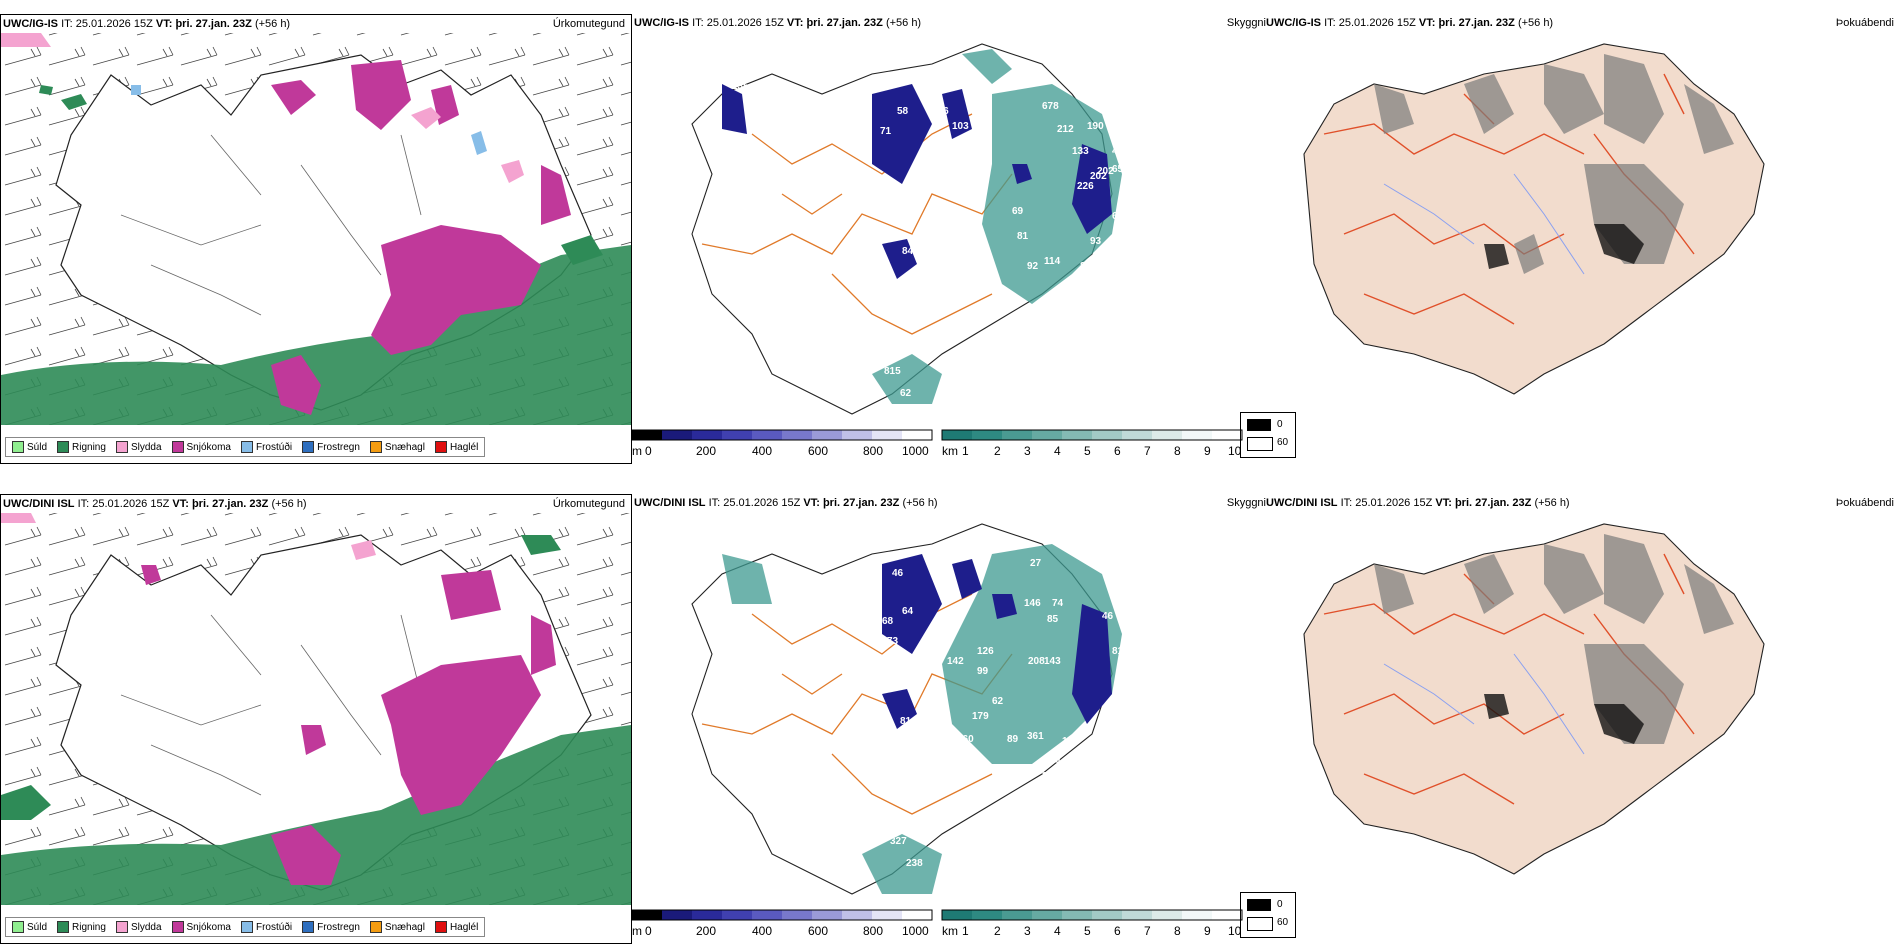 This screenshot has height=950, width=1900. What do you see at coordinates (914, 863) in the screenshot?
I see `svg-text: 238` at bounding box center [914, 863].